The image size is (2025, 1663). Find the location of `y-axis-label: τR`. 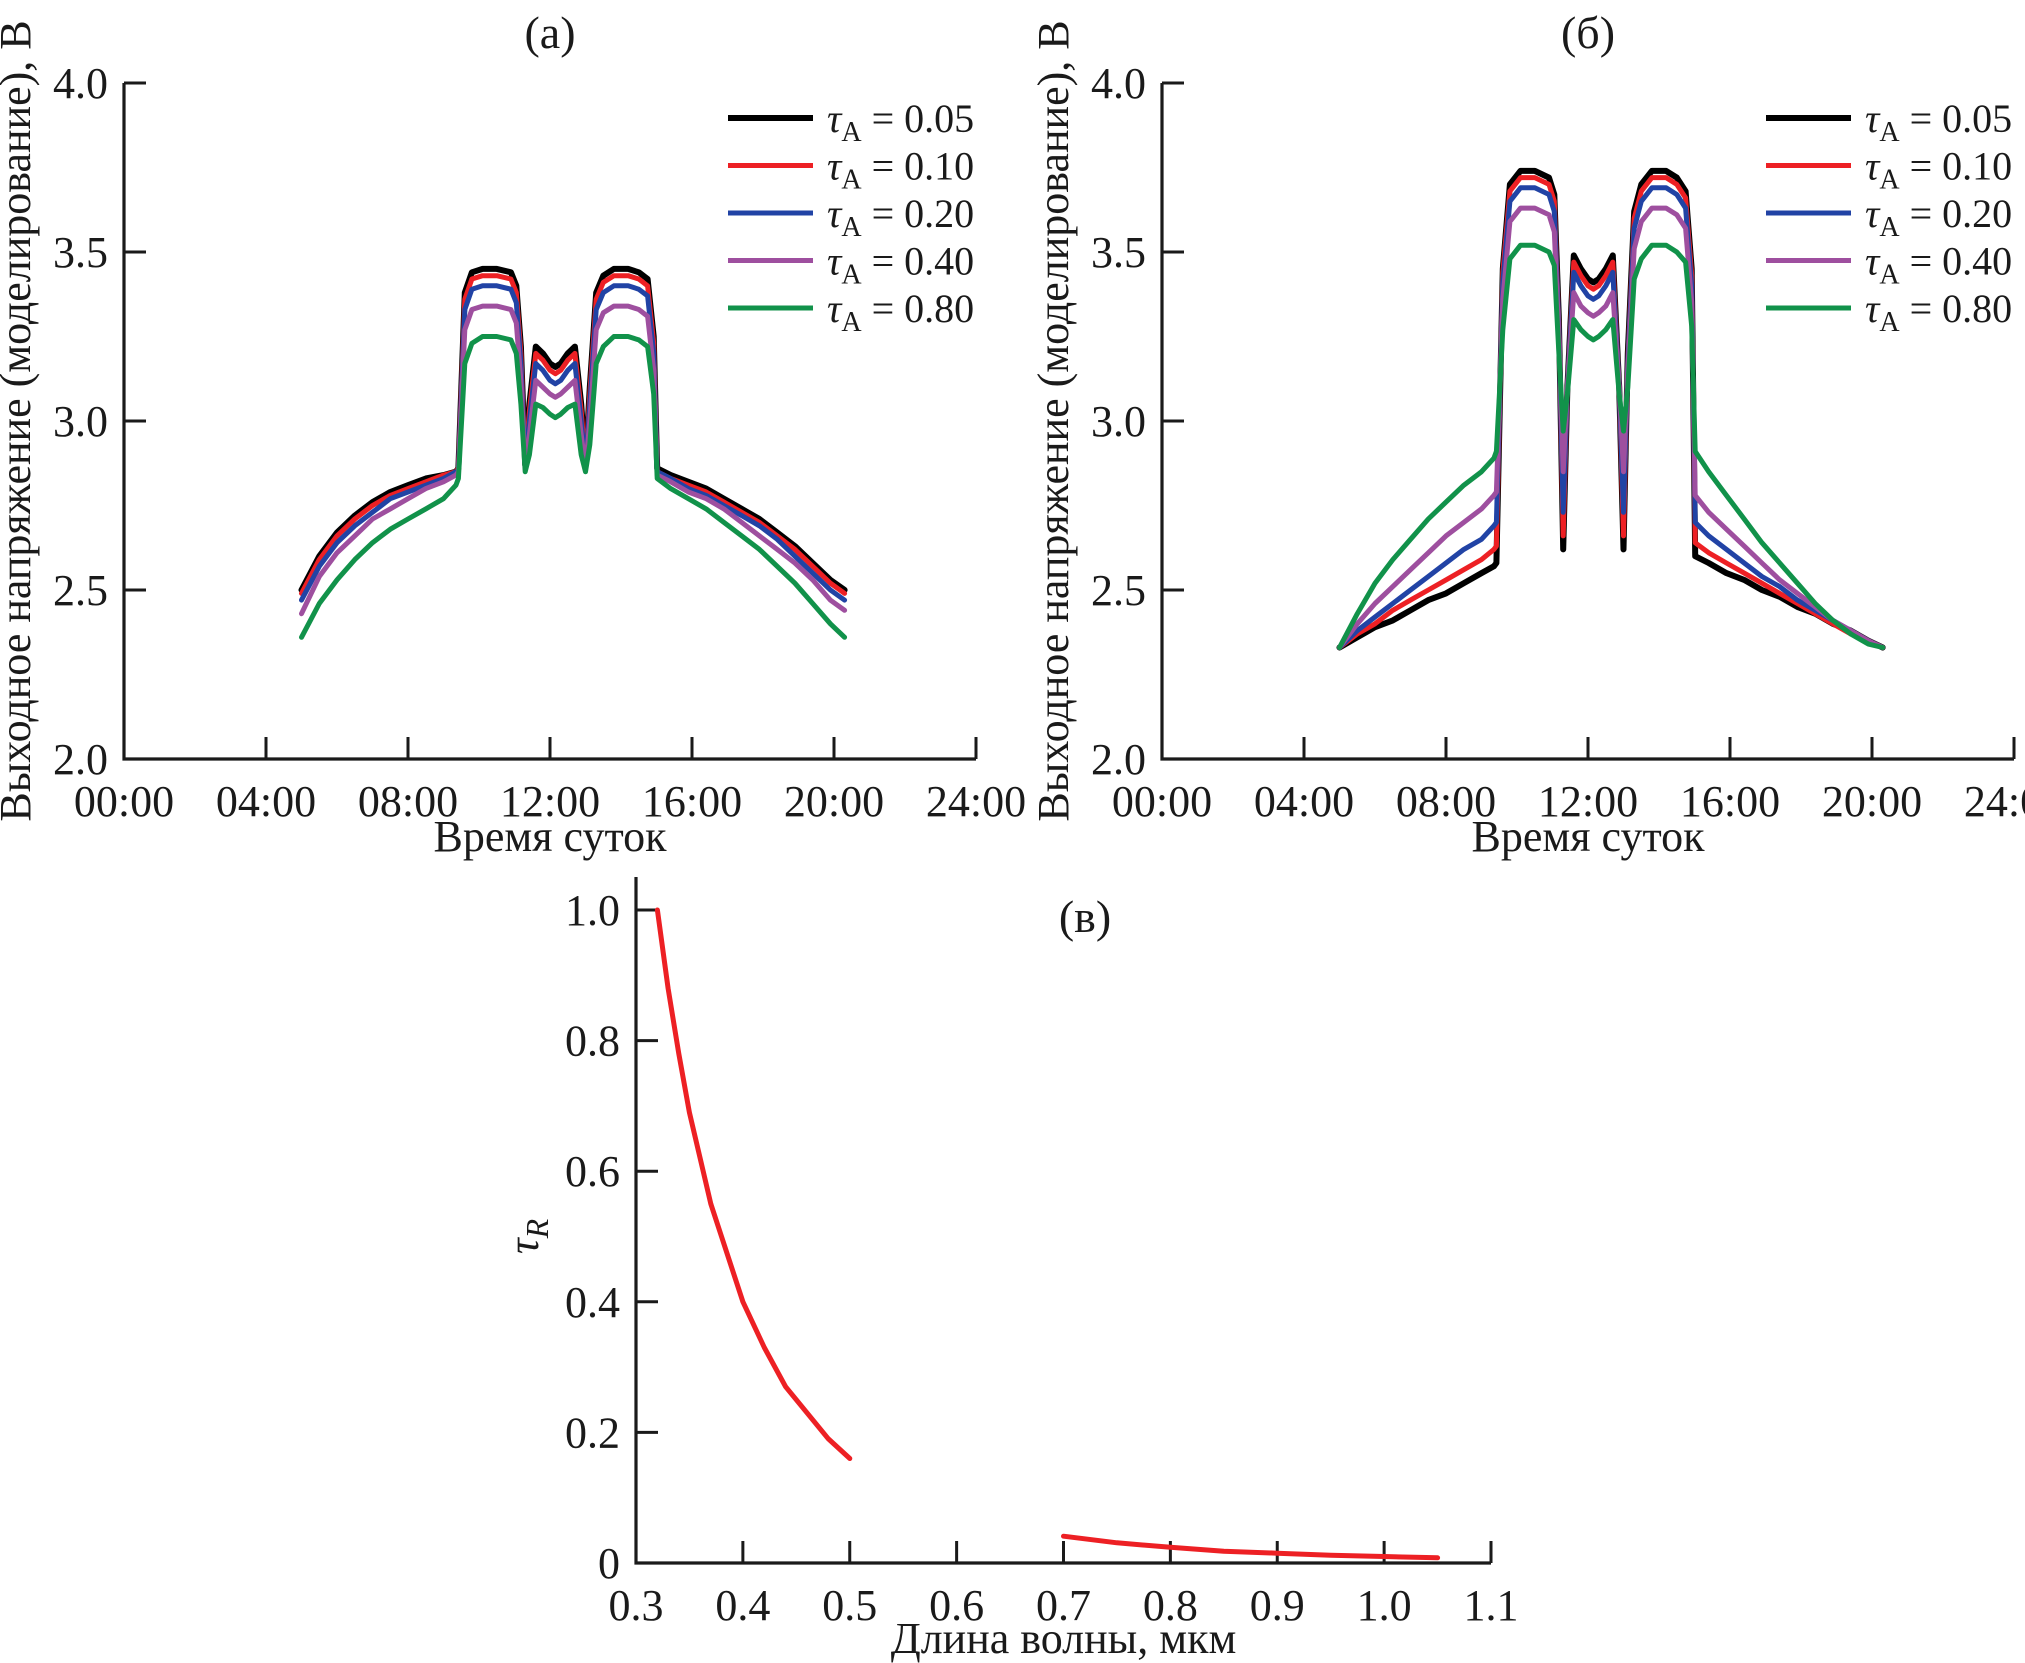

y-axis-label: τR is located at coordinates (527, 1236).